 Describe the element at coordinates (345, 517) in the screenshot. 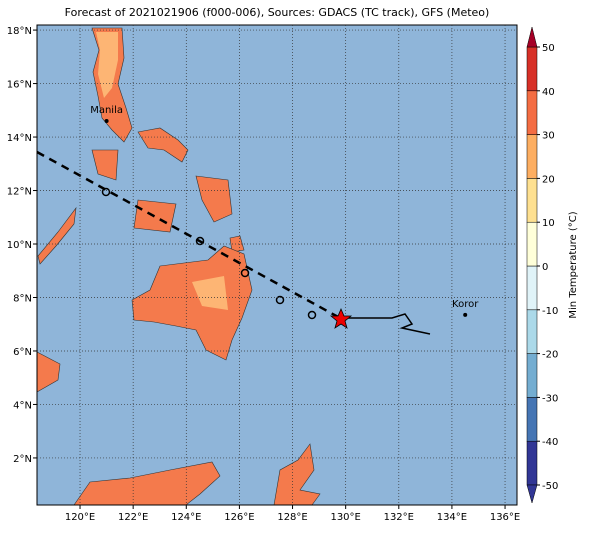

I see `x-tick-label: 130°E` at that location.